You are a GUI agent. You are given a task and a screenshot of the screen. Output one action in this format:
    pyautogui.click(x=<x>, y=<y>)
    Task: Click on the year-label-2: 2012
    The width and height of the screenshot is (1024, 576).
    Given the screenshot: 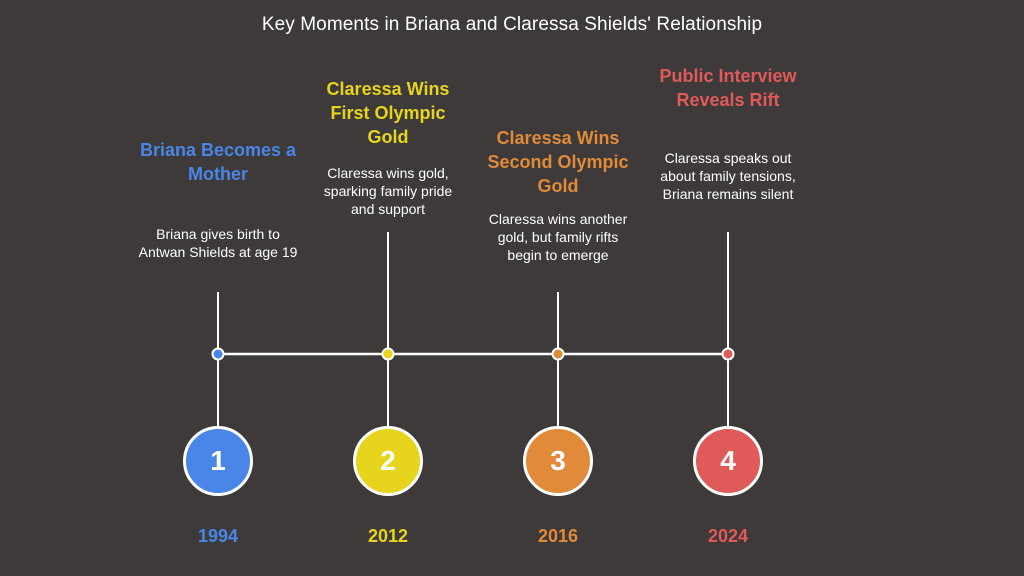 What is the action you would take?
    pyautogui.click(x=388, y=536)
    